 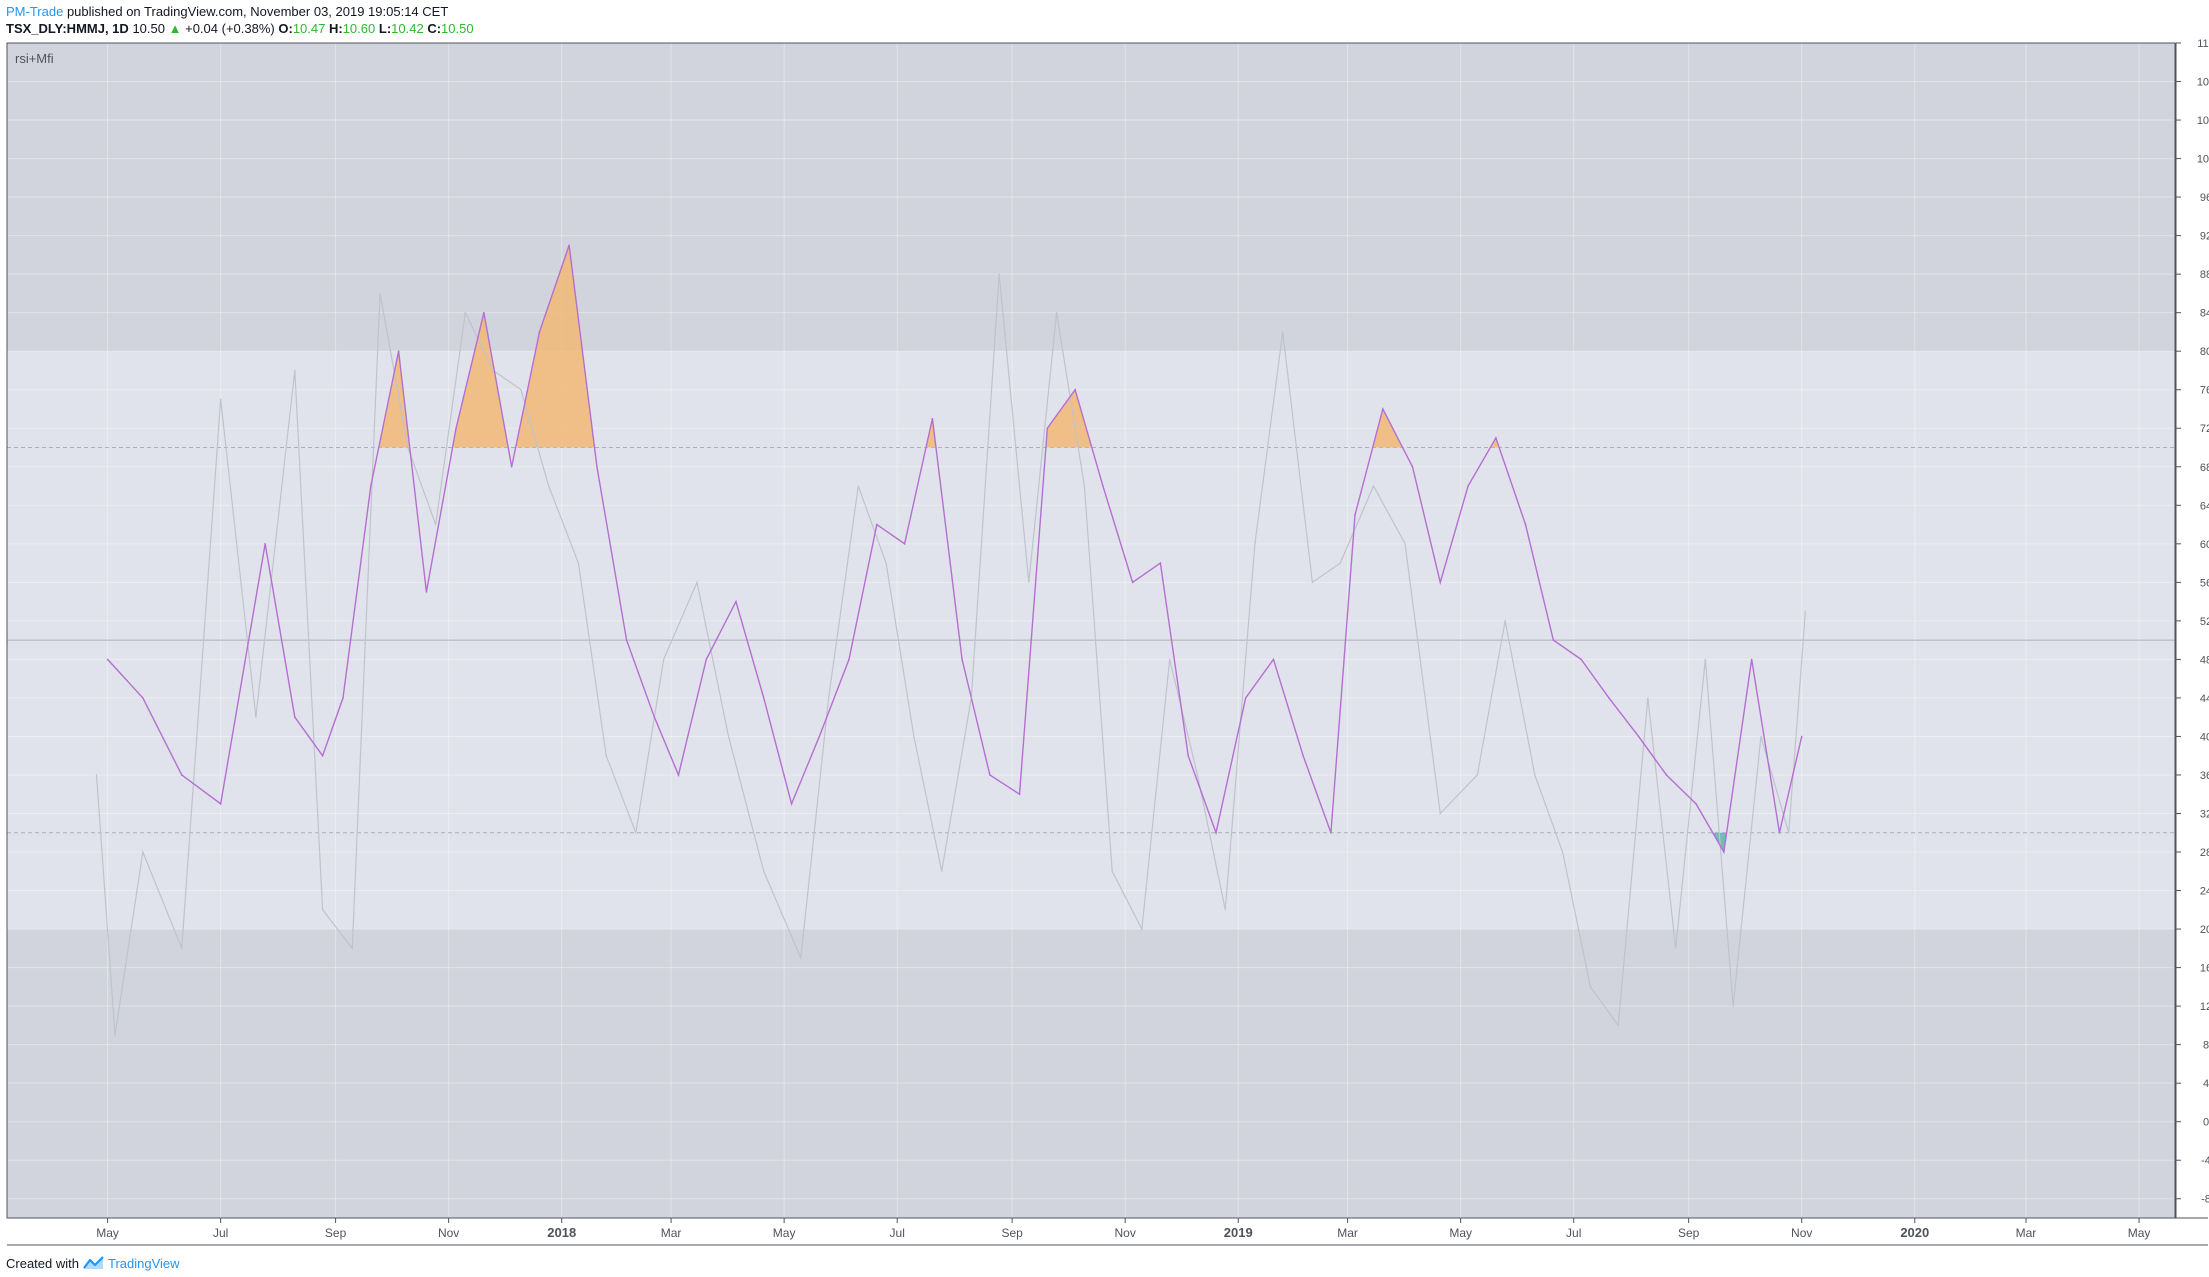 What do you see at coordinates (1125, 1233) in the screenshot?
I see `x-tick-label: Nov` at bounding box center [1125, 1233].